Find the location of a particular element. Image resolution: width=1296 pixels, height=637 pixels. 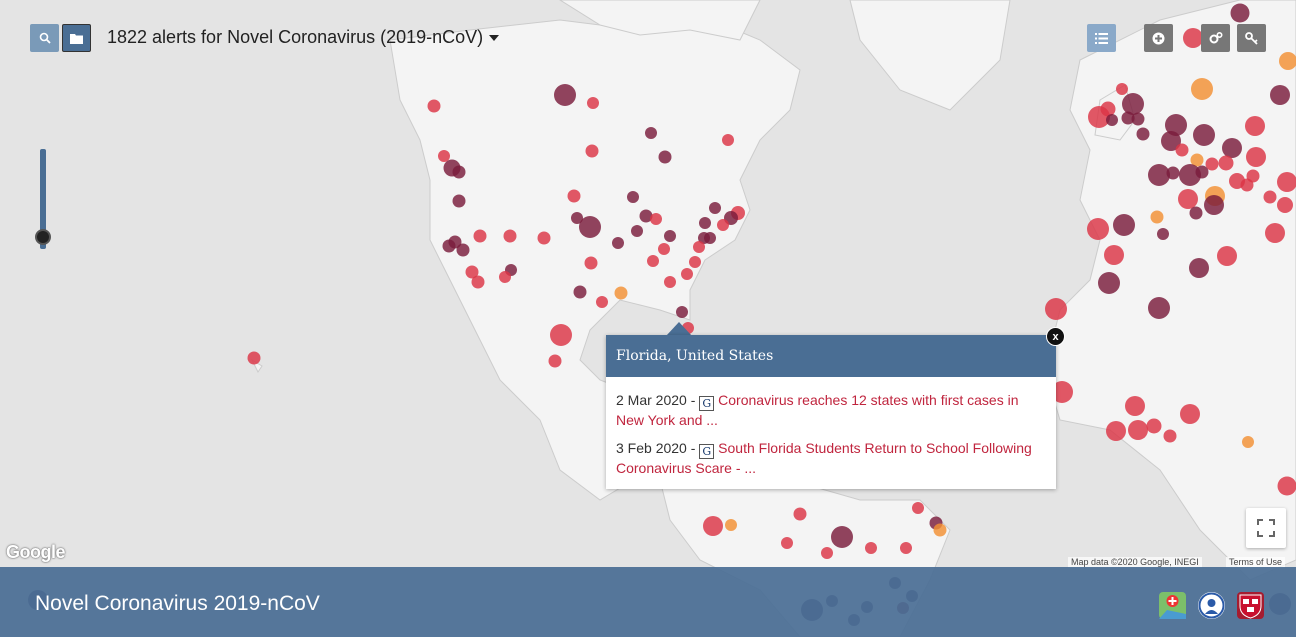

time-slider-track is located at coordinates (43, 199).